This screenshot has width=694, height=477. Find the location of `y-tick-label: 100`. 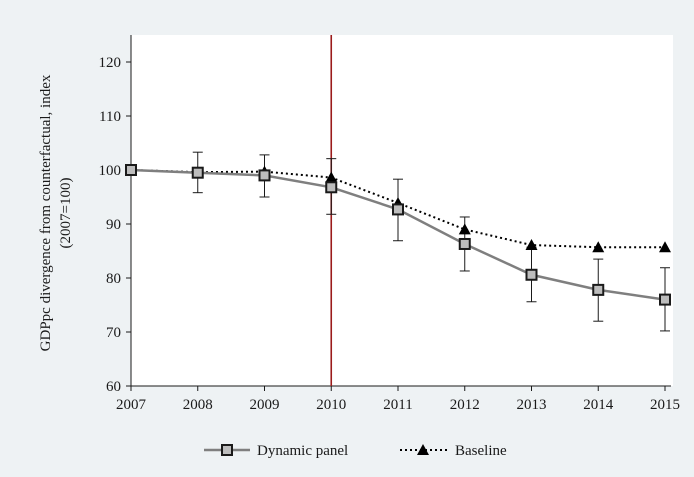

y-tick-label: 100 is located at coordinates (110, 171).